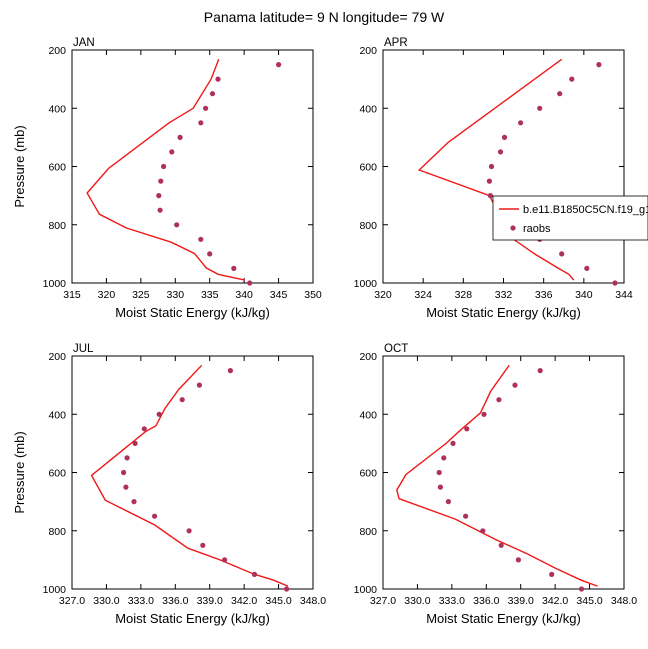 Image resolution: width=648 pixels, height=649 pixels. What do you see at coordinates (396, 349) in the screenshot?
I see `panel-title: OCT` at bounding box center [396, 349].